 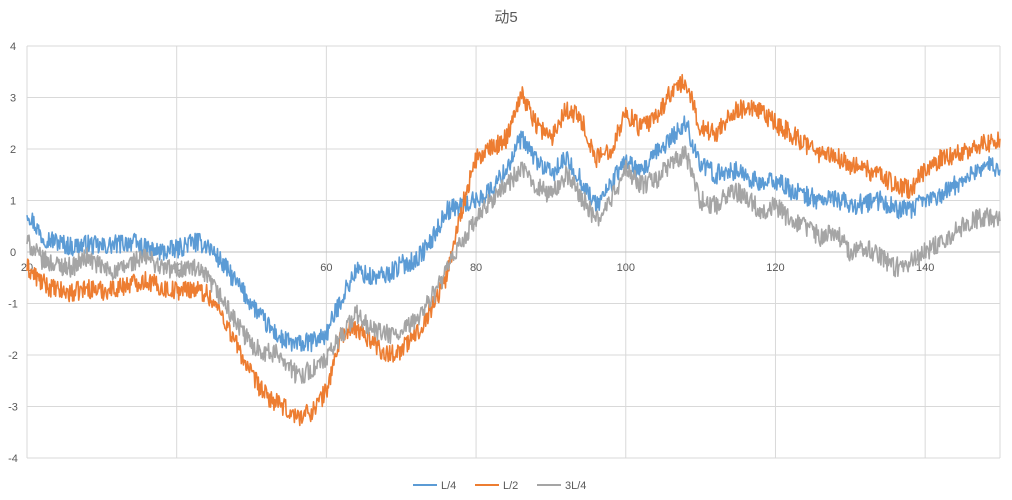 I want to click on y-tick-label: 0, so click(x=13, y=253).